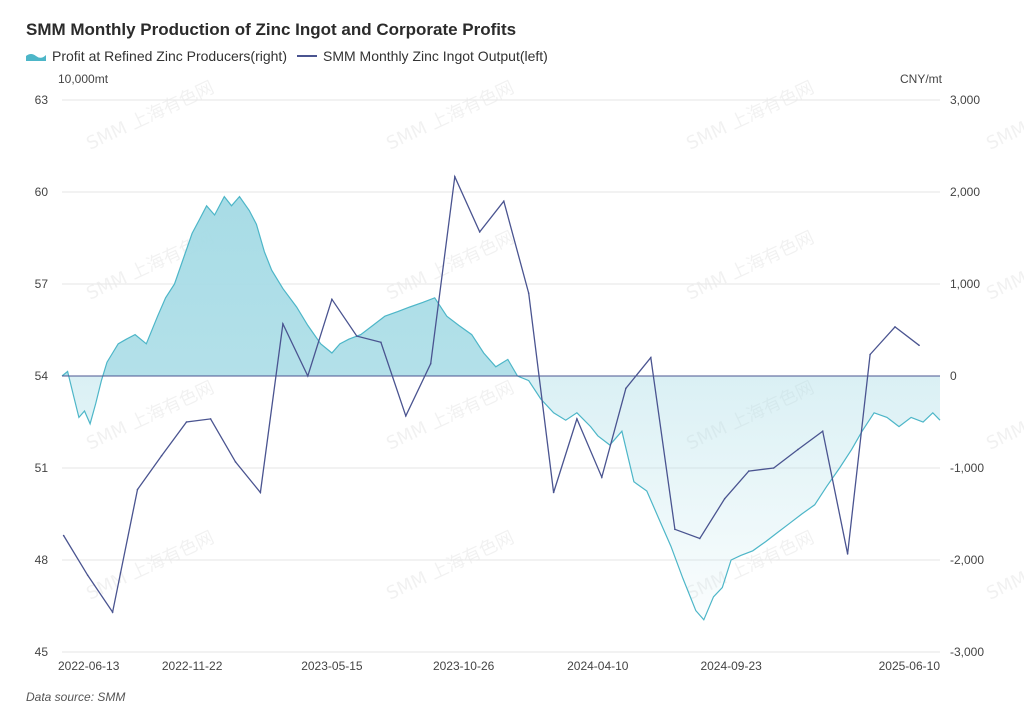  Describe the element at coordinates (953, 376) in the screenshot. I see `right-tick-label: 0` at that location.